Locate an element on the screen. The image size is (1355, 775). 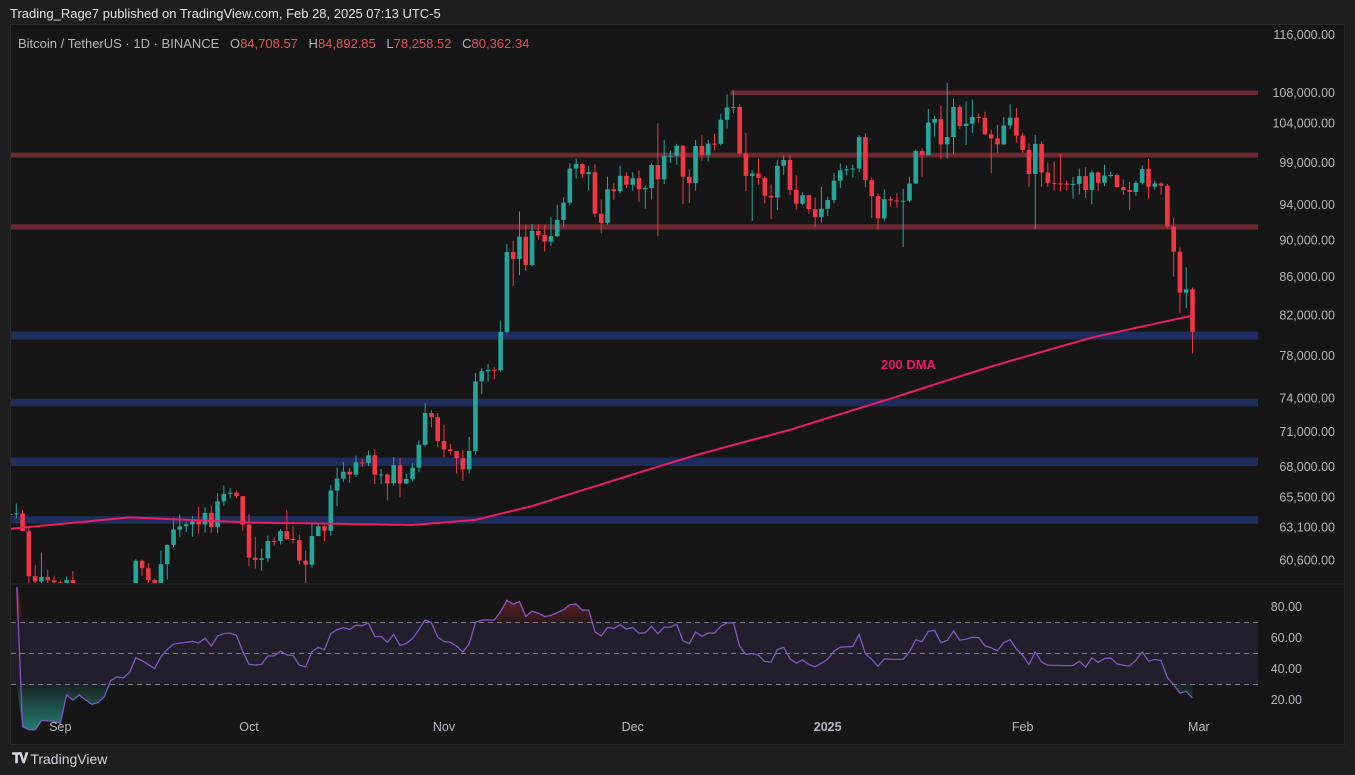
time-tick-label: Feb is located at coordinates (1023, 727).